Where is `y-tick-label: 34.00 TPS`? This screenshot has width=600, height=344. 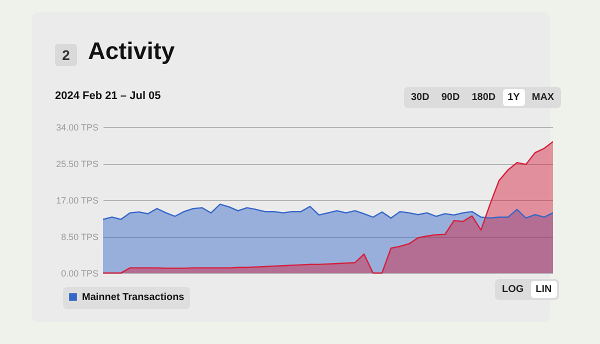 y-tick-label: 34.00 TPS is located at coordinates (77, 127).